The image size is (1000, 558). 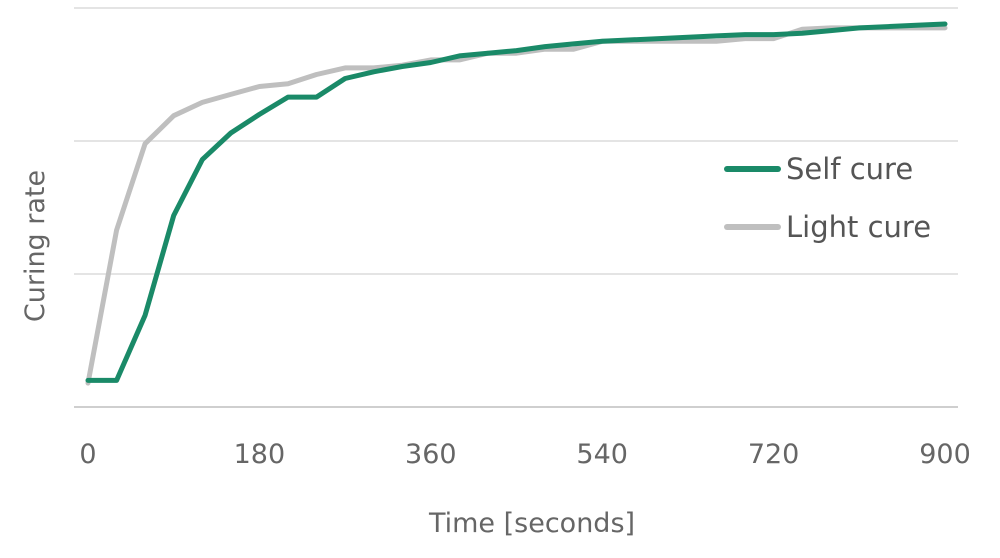 What do you see at coordinates (531, 523) in the screenshot?
I see `x-axis-title: Time [seconds]` at bounding box center [531, 523].